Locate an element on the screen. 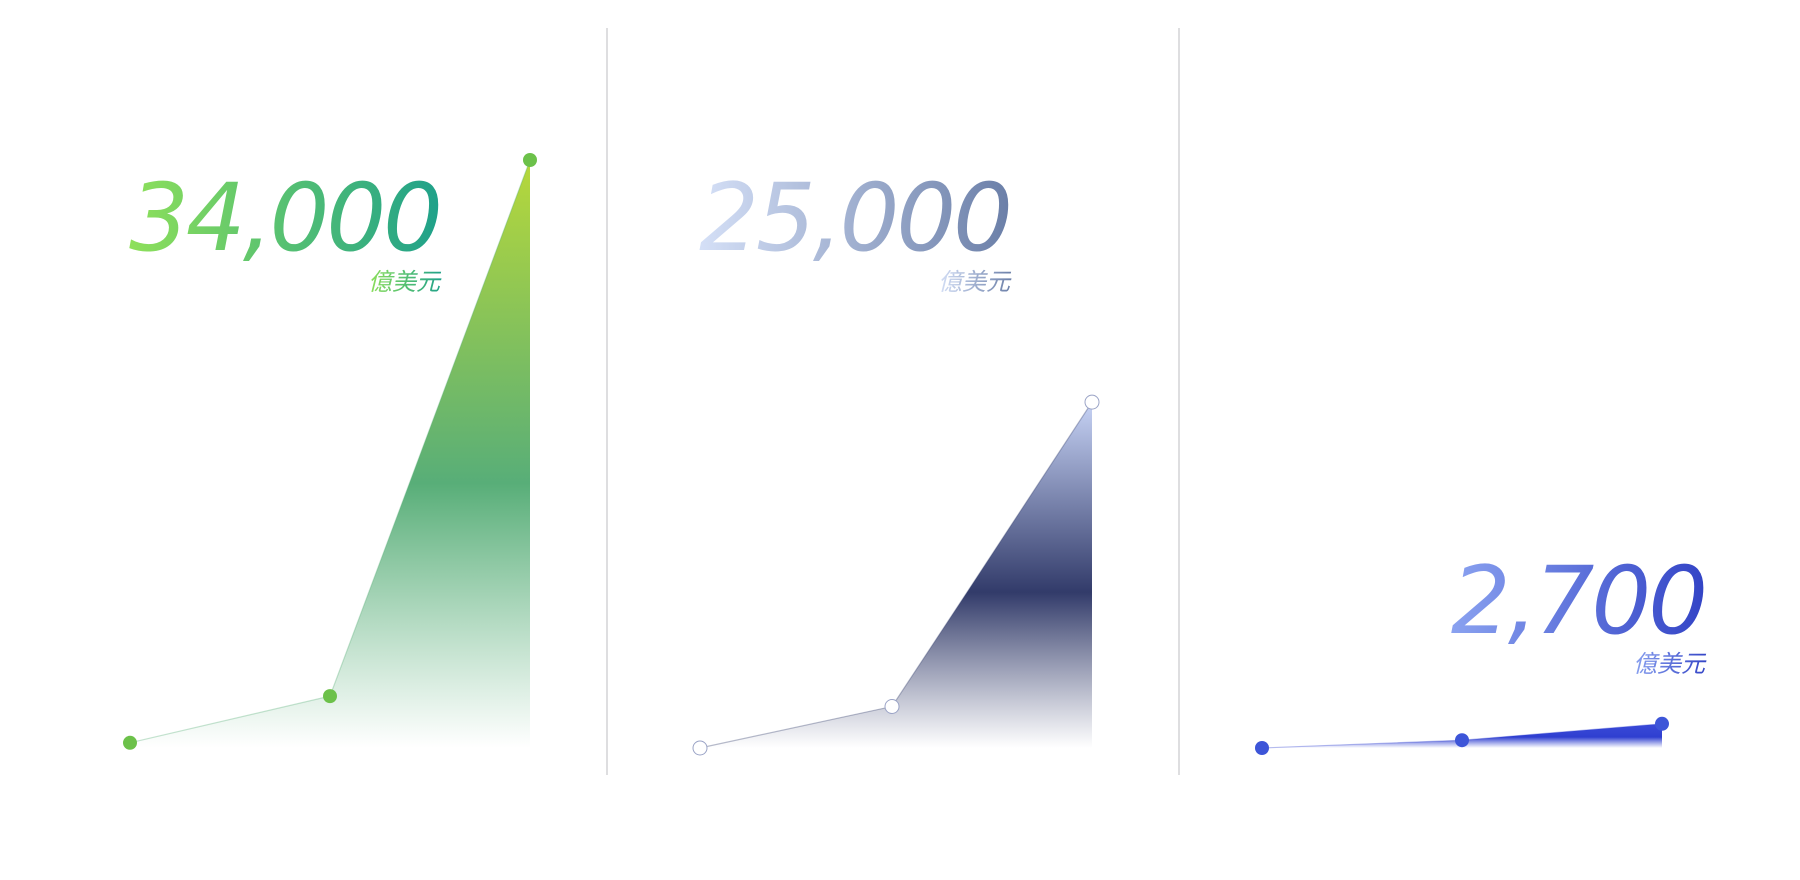 Image resolution: width=1800 pixels, height=880 pixels. value-label: 2,700 is located at coordinates (1578, 601).